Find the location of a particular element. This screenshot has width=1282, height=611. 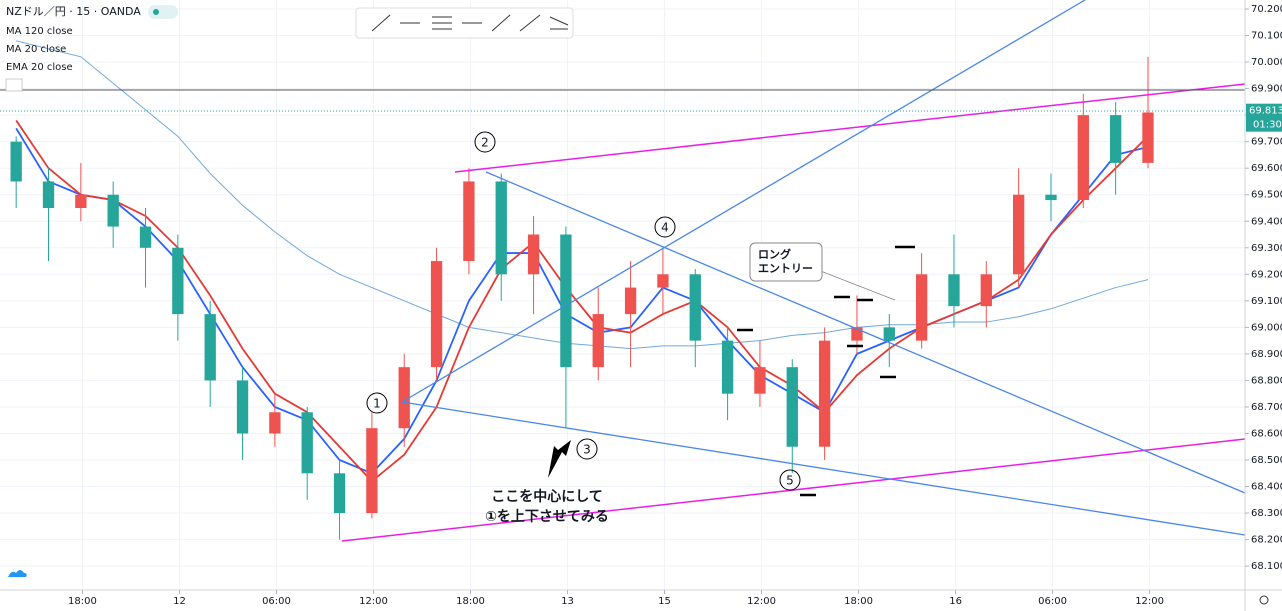

countdown-label: 01:30 is located at coordinates (1267, 125).